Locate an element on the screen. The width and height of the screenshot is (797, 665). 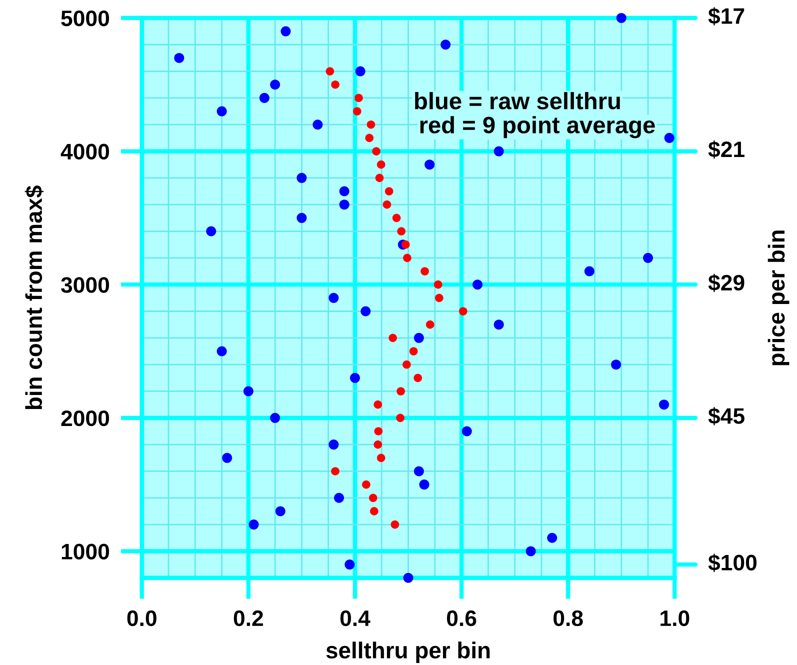
annotation: red = 9 point average is located at coordinates (537, 127).